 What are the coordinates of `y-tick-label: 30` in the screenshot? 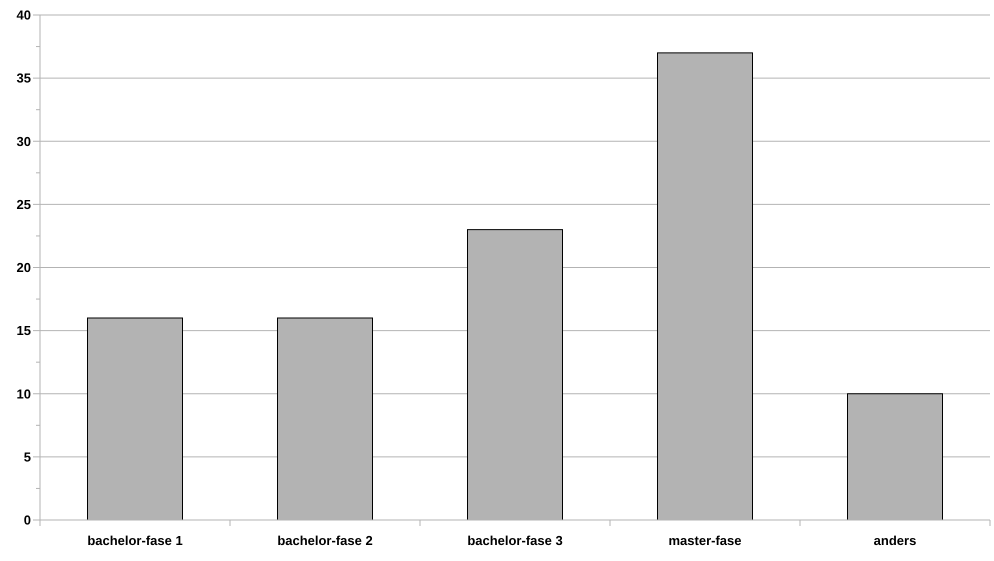 It's located at (23, 141).